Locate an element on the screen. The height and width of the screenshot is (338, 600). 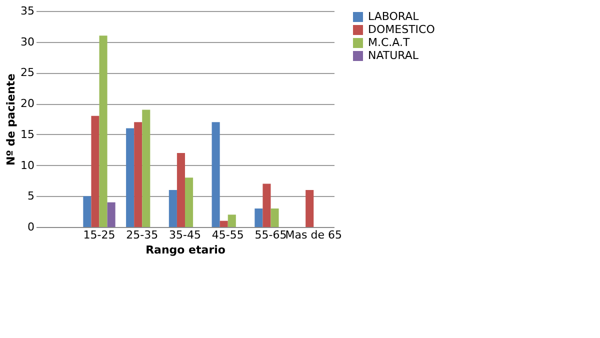
x-tick-label: 15-25 is located at coordinates (99, 235).